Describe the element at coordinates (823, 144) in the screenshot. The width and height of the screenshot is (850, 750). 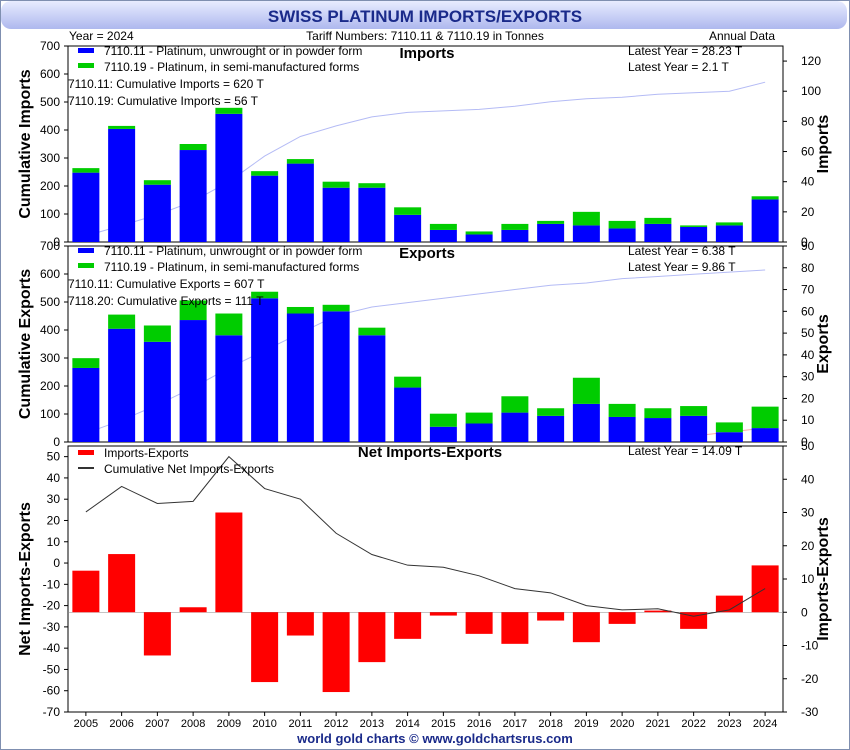
I see `right-axis-title: Imports` at that location.